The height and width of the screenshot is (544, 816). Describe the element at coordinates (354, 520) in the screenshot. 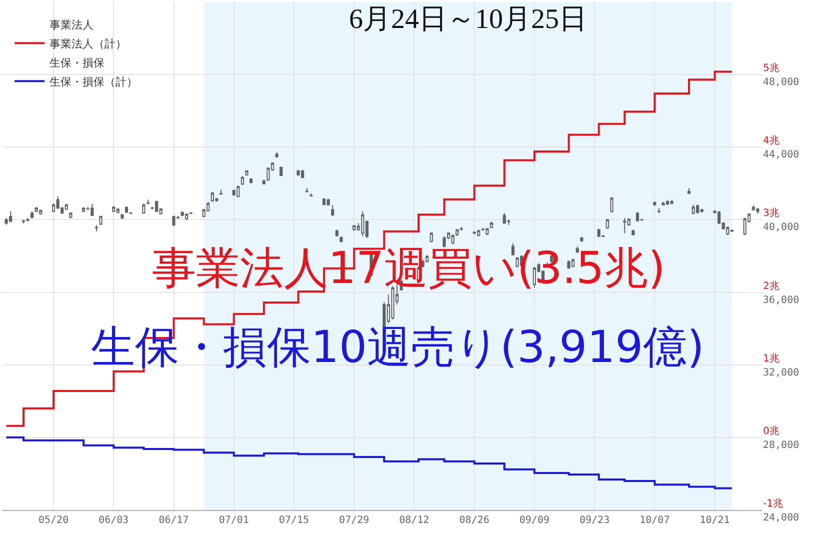

I see `x-tick-label: 07/29` at that location.